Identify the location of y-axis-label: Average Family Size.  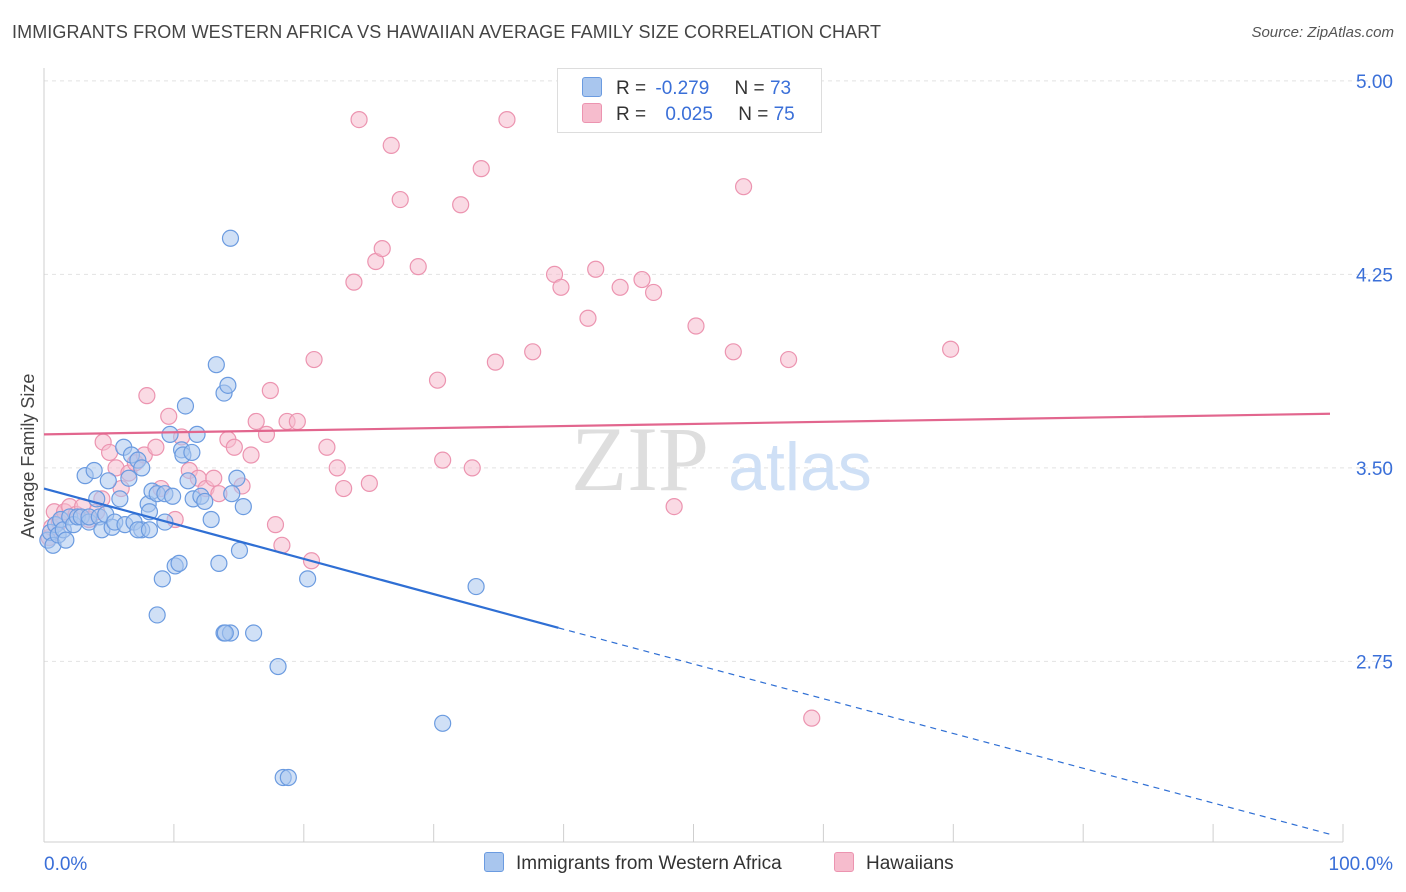
(28, 456).